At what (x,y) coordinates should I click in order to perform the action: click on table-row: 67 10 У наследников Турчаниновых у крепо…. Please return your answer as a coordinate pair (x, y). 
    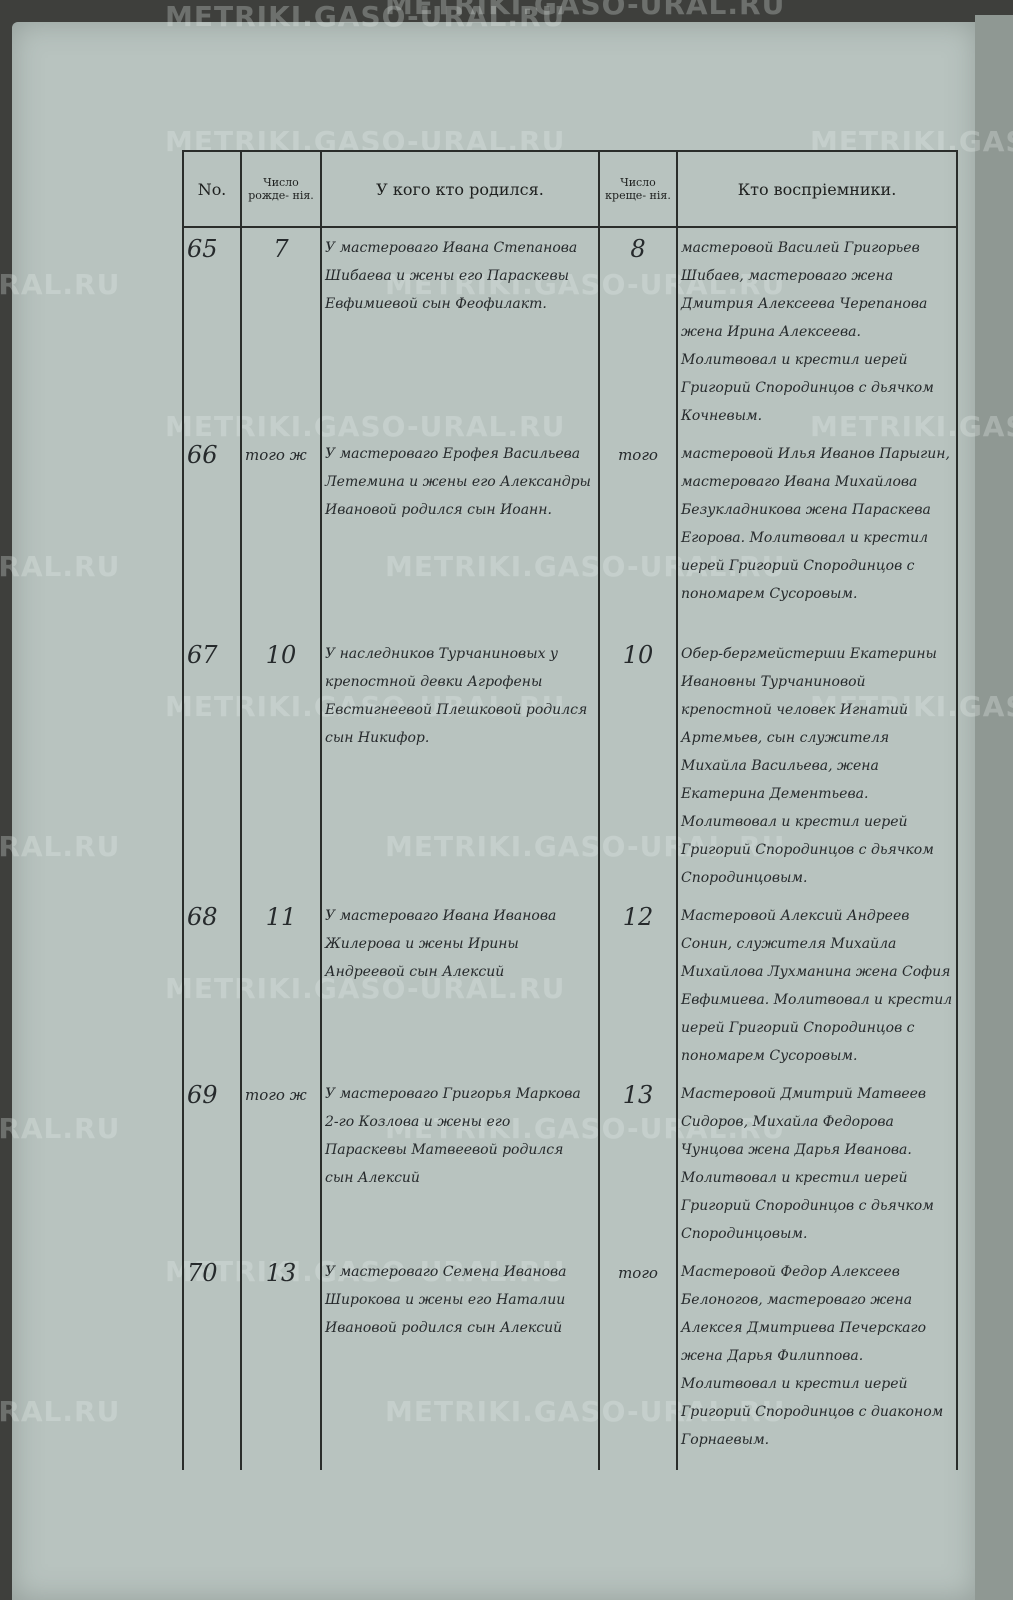
    Looking at the image, I should click on (570, 765).